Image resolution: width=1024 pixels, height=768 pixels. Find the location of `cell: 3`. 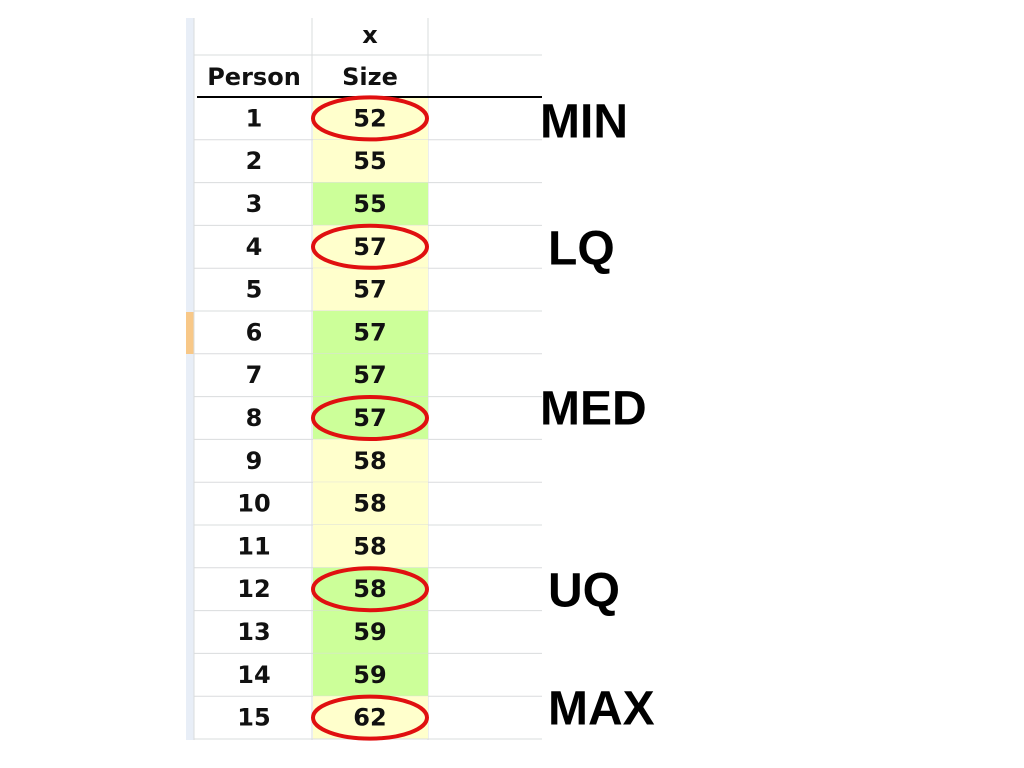

cell: 3 is located at coordinates (254, 204).